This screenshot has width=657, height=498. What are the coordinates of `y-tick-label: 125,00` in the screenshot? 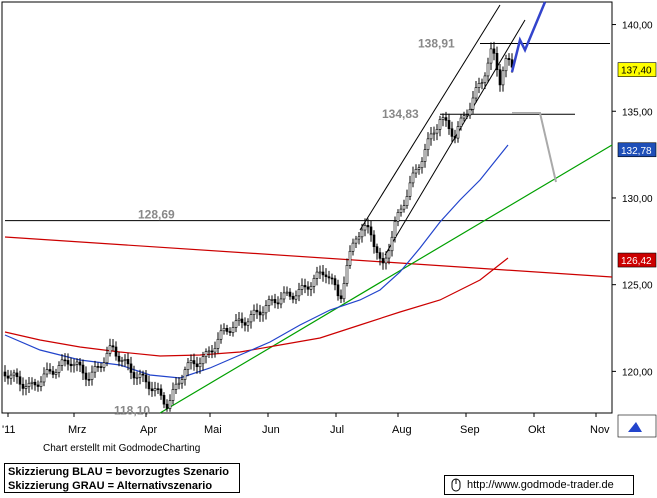 It's located at (637, 286).